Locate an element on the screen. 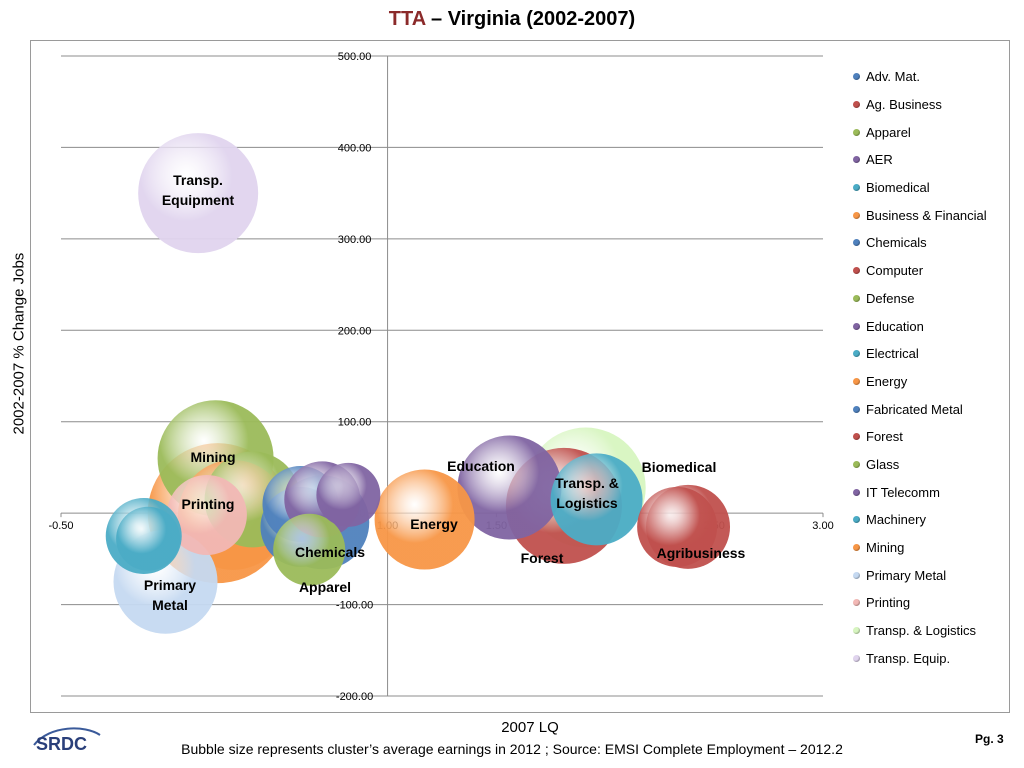  srdc-logo: SRDC is located at coordinates (67, 740).